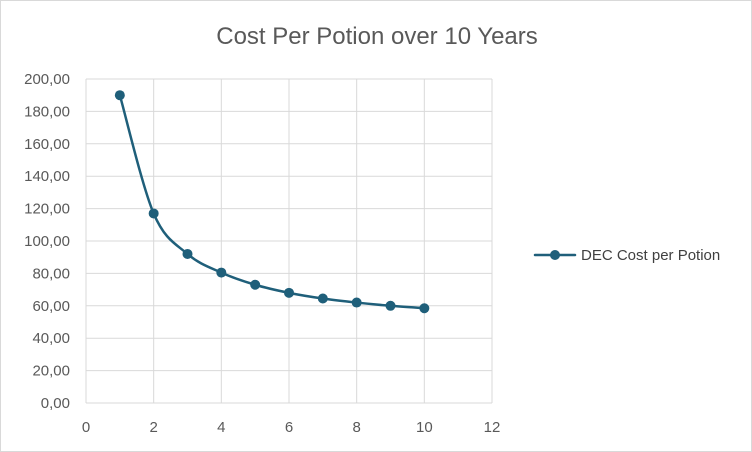  What do you see at coordinates (86, 427) in the screenshot?
I see `x-tick-label: 0` at bounding box center [86, 427].